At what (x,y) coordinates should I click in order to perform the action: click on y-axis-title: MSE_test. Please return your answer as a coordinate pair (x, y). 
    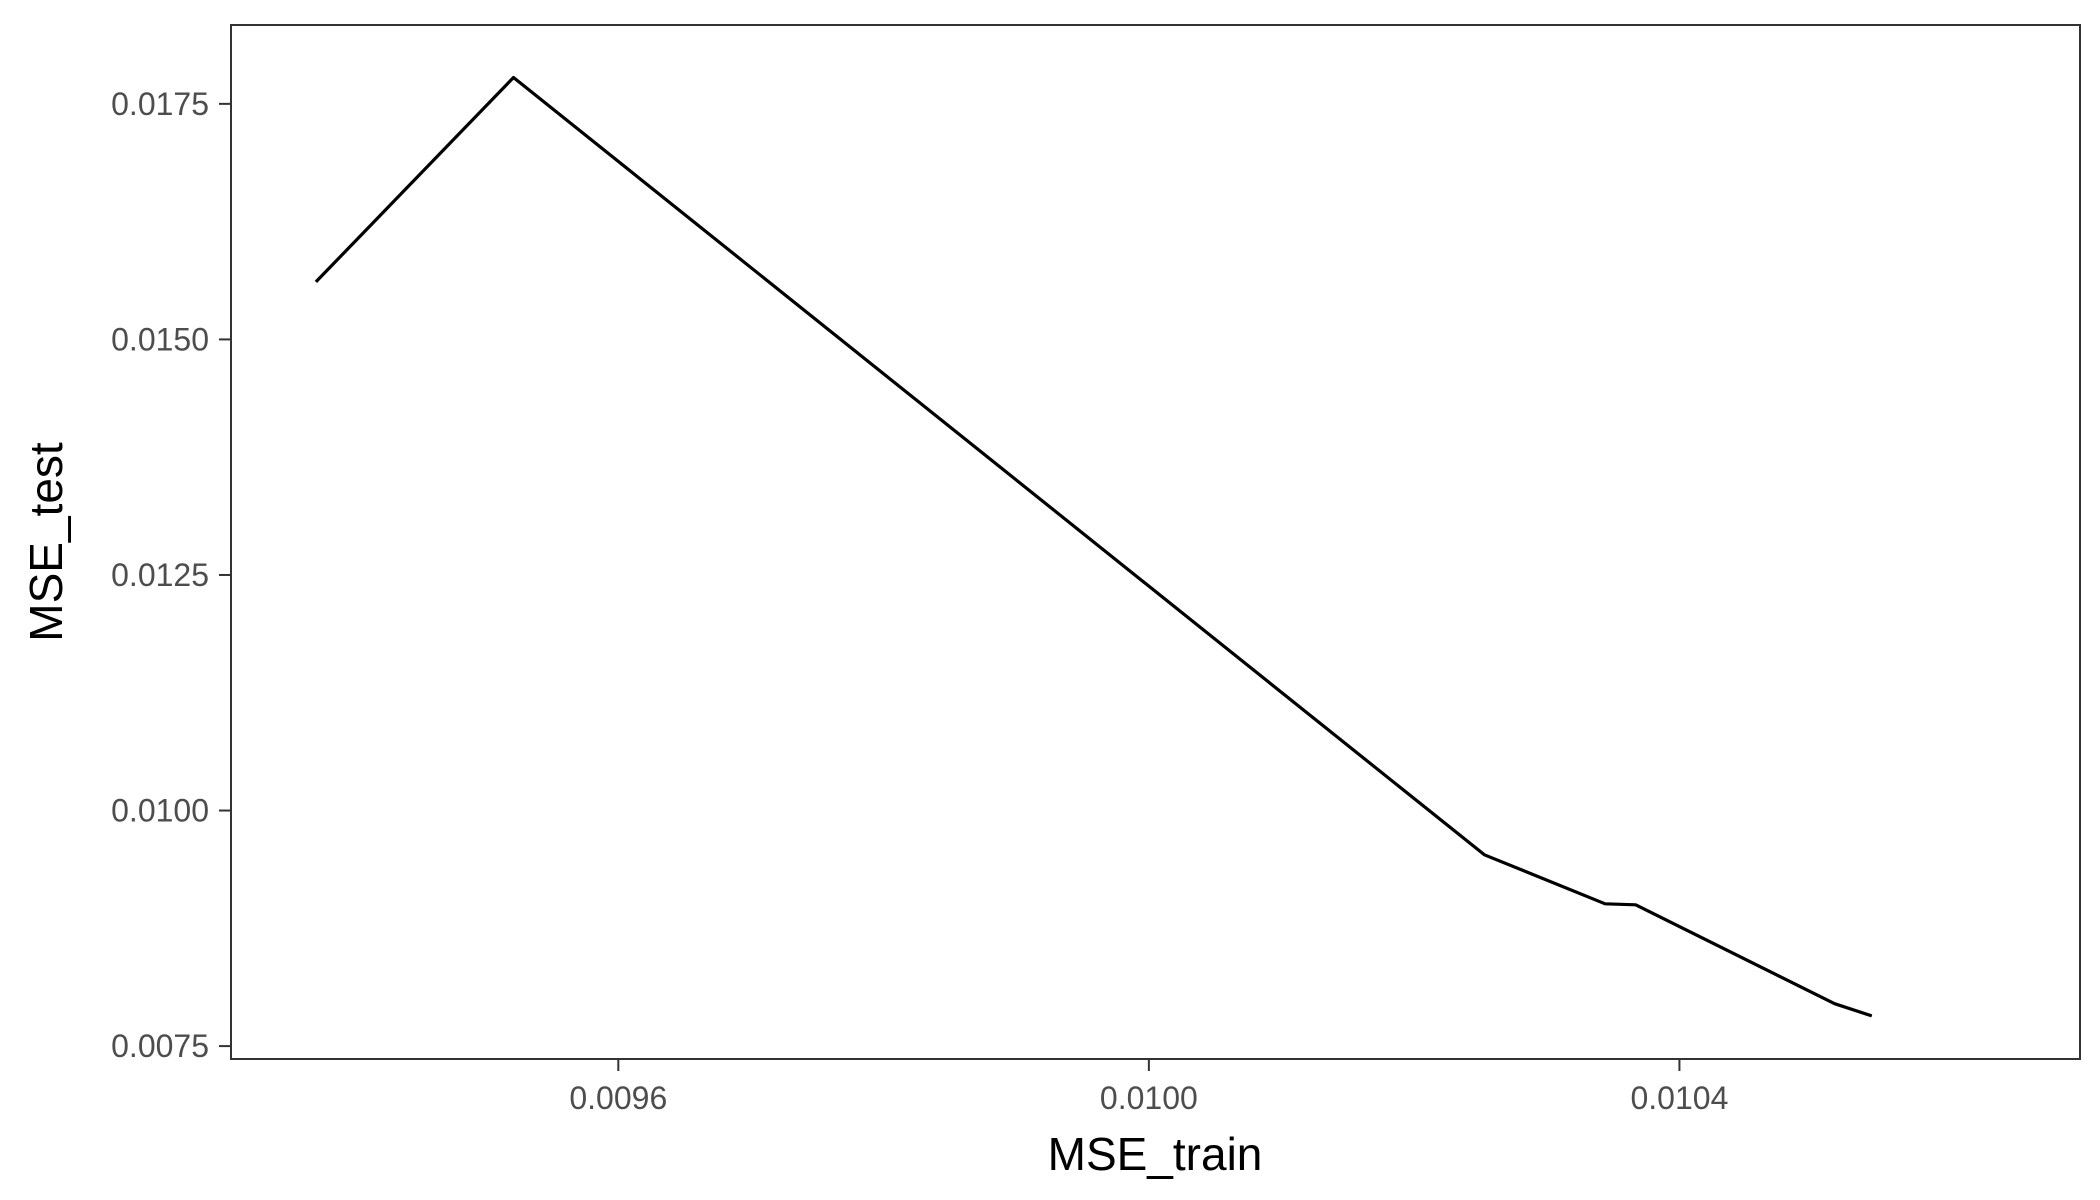
    Looking at the image, I should click on (46, 542).